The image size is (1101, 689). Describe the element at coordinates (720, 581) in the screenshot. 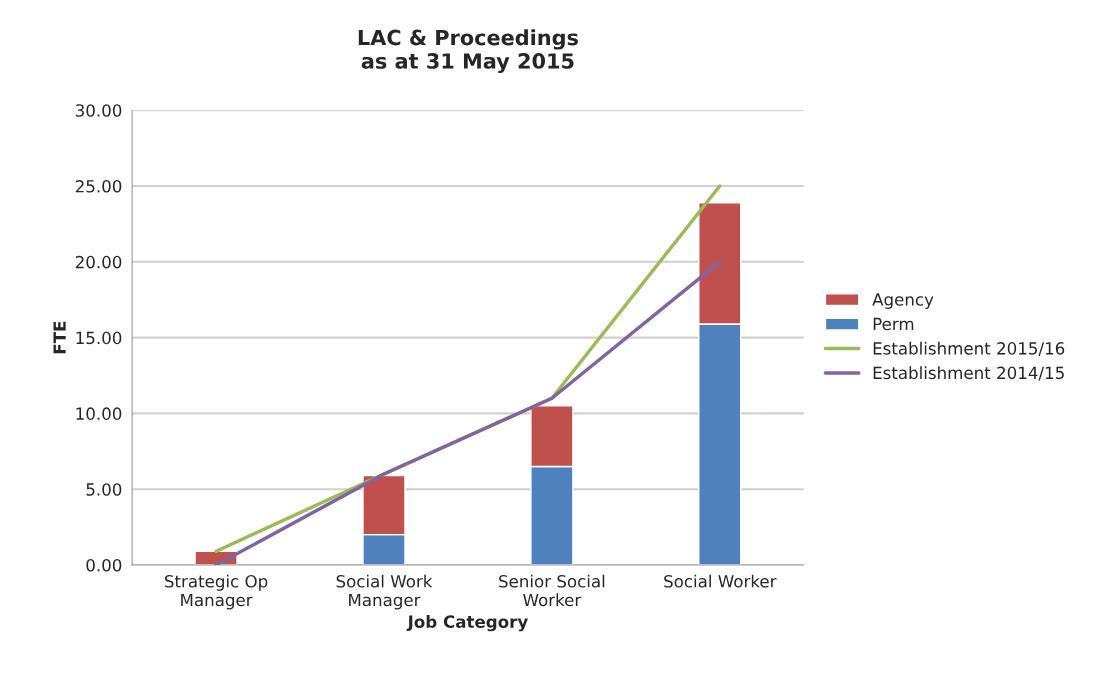

I see `x-tick-label: Social Worker` at that location.